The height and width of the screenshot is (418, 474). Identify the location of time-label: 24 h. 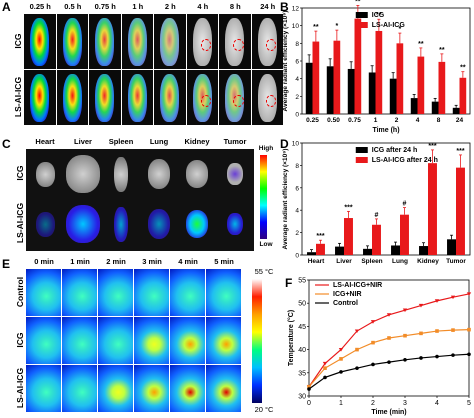
(268, 6).